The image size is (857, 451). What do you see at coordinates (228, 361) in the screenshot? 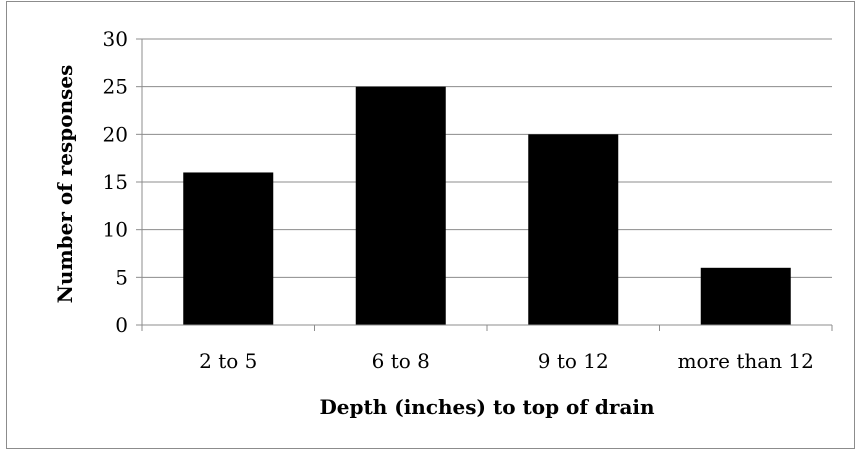
I see `x-tick-label-2-to-5: 2 to 5` at bounding box center [228, 361].